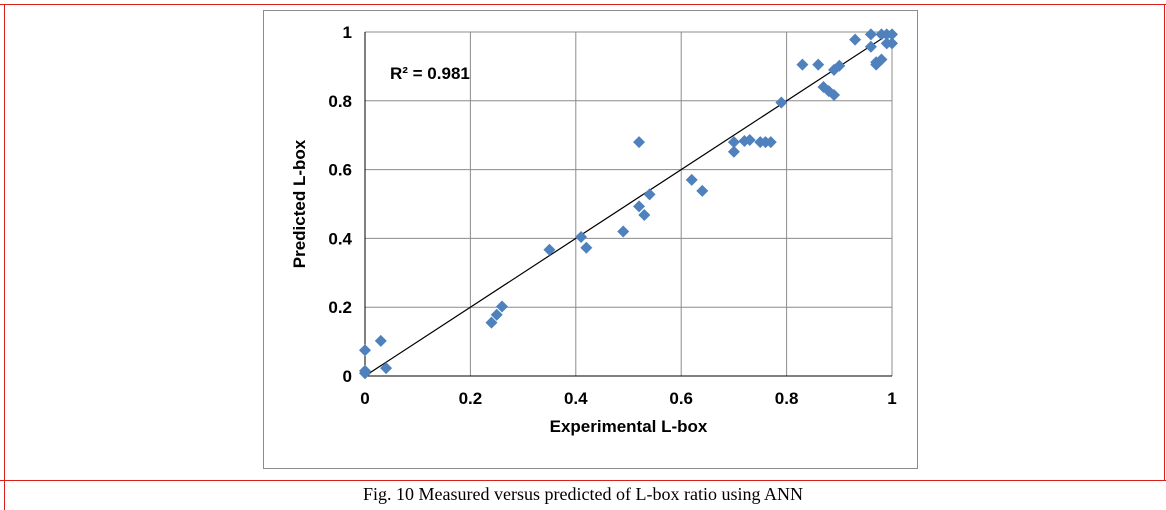  Describe the element at coordinates (299, 203) in the screenshot. I see `y-axis-label: Predicted L-box` at that location.